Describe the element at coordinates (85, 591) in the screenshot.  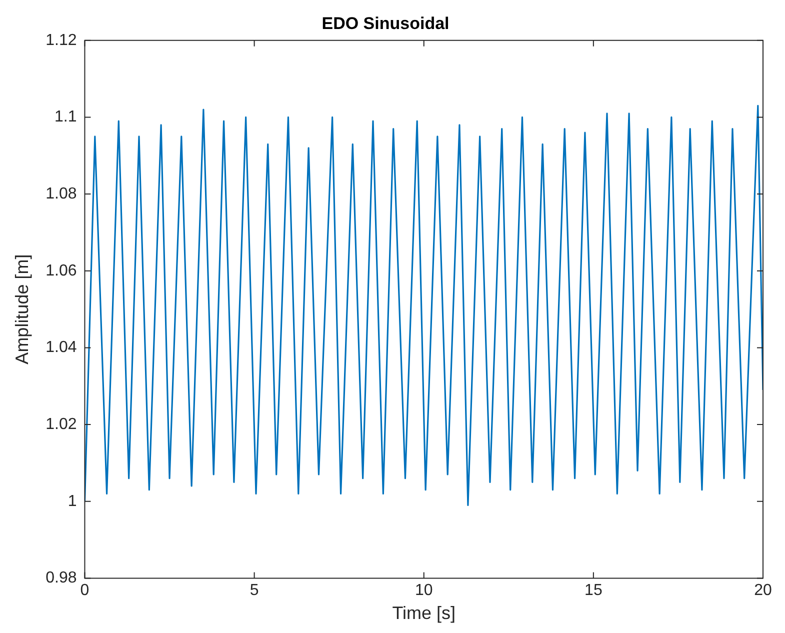
I see `x-tick-label: 0` at that location.